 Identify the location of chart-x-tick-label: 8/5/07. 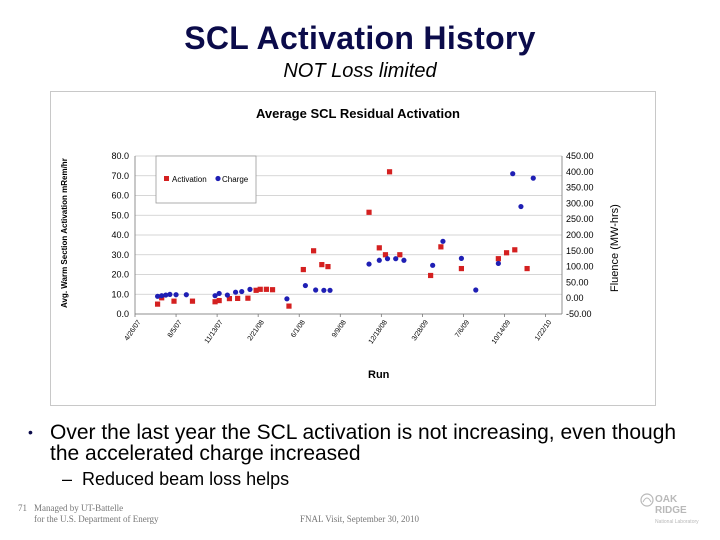
(175, 329).